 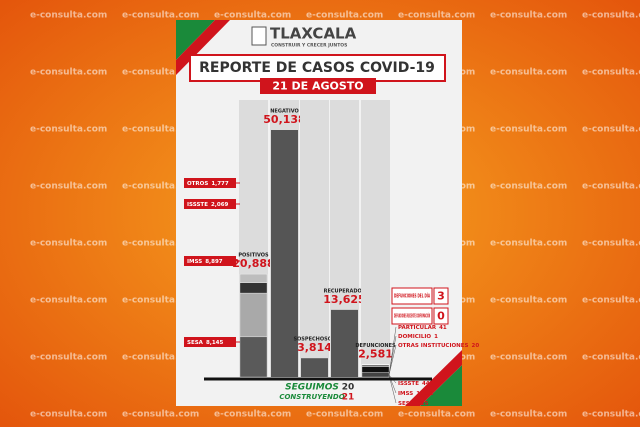 What do you see at coordinates (215, 343) in the screenshot?
I see `segment-value: 8,145` at bounding box center [215, 343].